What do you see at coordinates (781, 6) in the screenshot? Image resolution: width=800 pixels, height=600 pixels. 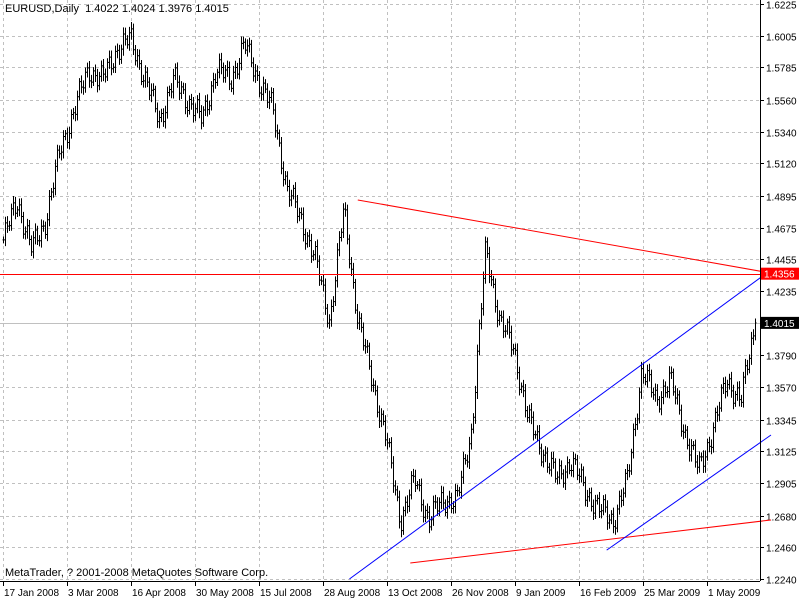 I see `y-tick-label: 1.6225` at bounding box center [781, 6].